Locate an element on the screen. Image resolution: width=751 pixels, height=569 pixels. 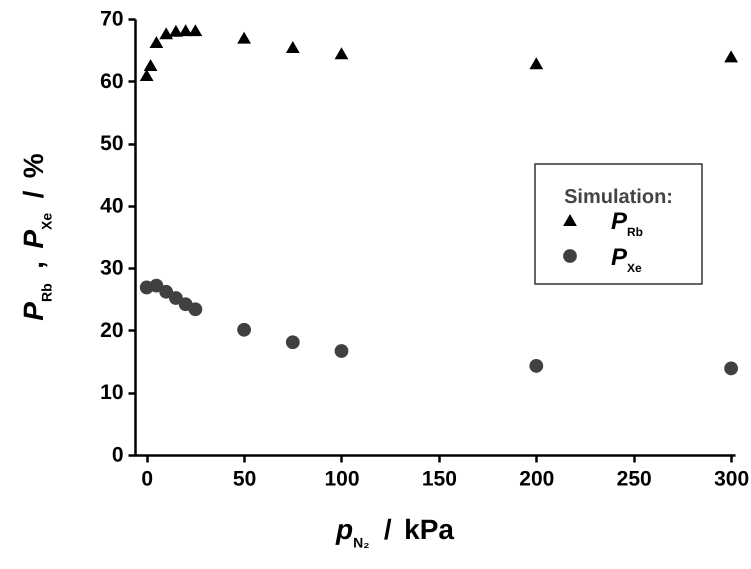
x-tick-label: 50 is located at coordinates (244, 479).